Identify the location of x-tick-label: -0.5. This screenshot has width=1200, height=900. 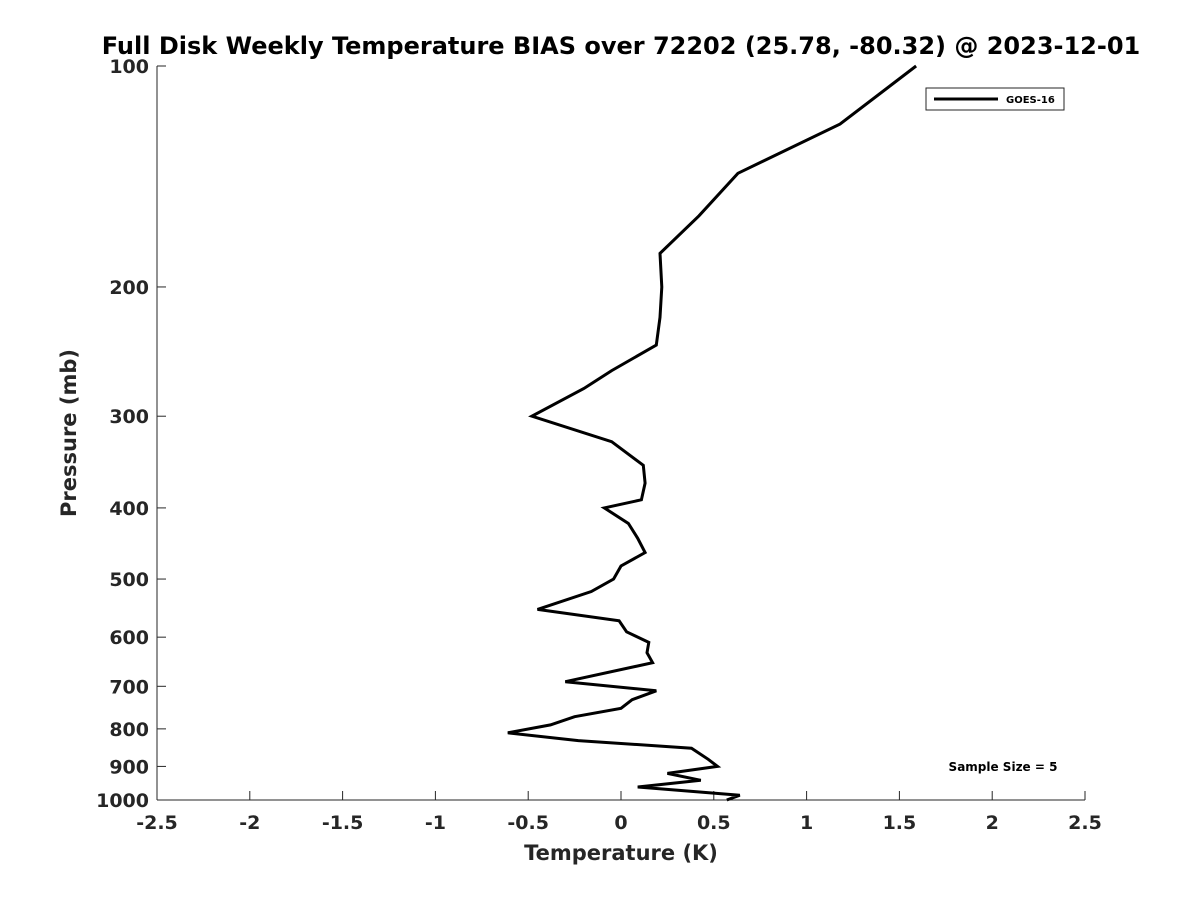
(528, 823).